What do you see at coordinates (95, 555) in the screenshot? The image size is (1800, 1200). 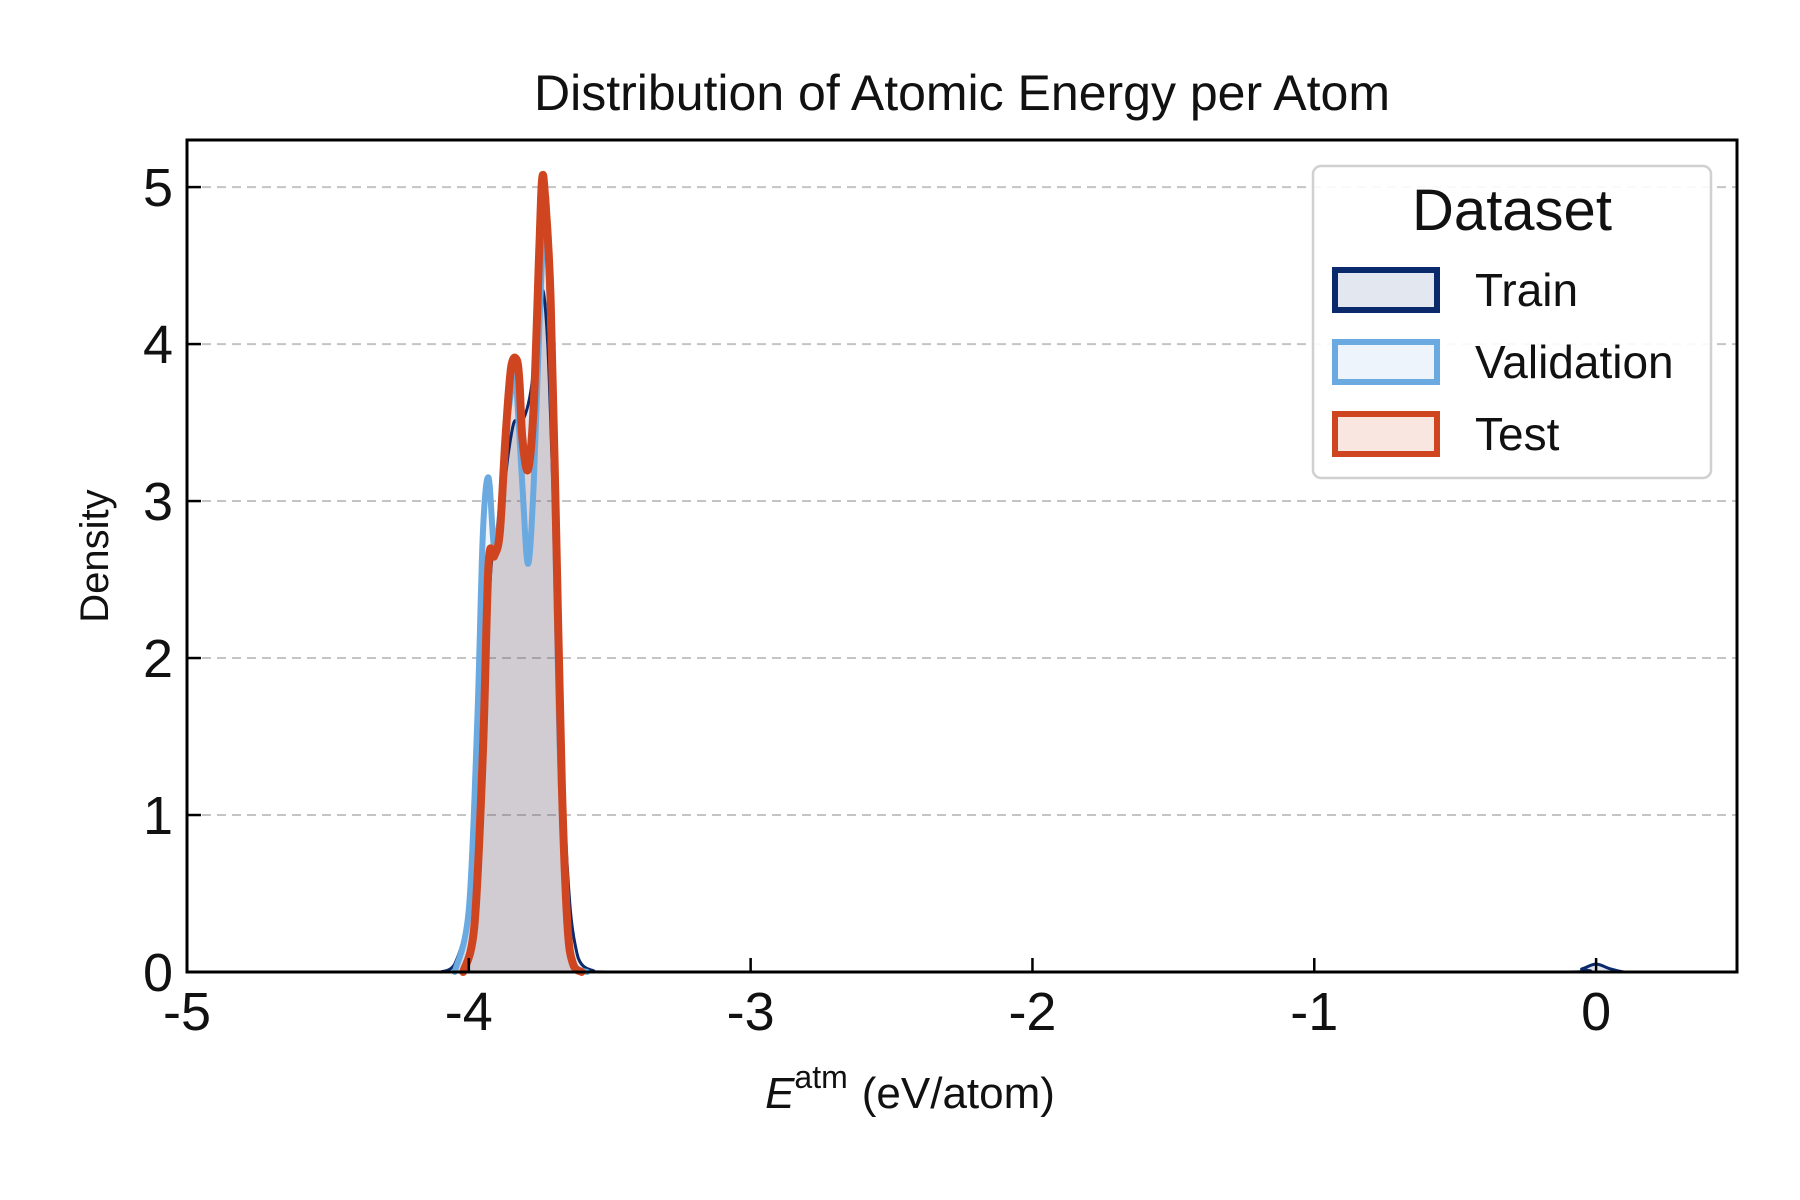 I see `y-axis-label: Density` at bounding box center [95, 555].